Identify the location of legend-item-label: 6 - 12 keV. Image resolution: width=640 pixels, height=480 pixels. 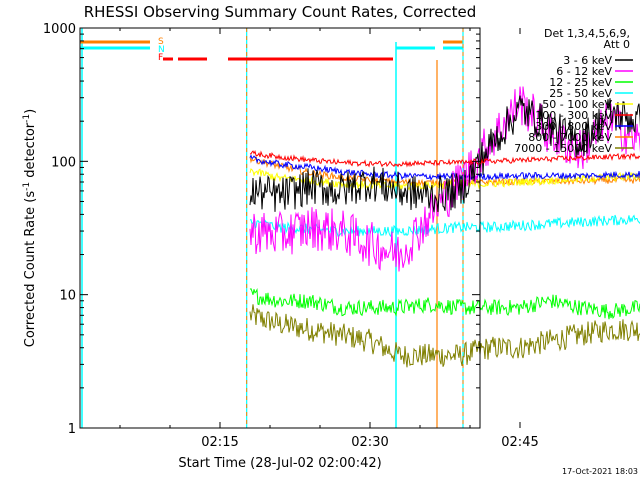
(584, 71).